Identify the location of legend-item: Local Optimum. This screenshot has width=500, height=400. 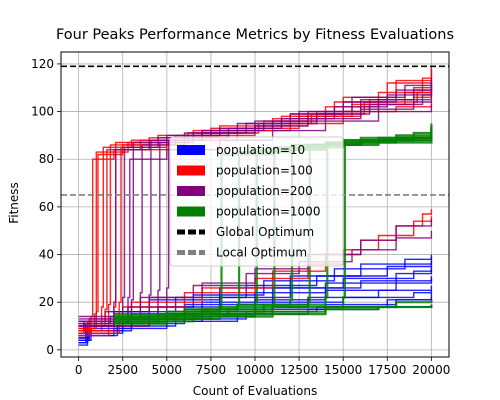
(242, 253).